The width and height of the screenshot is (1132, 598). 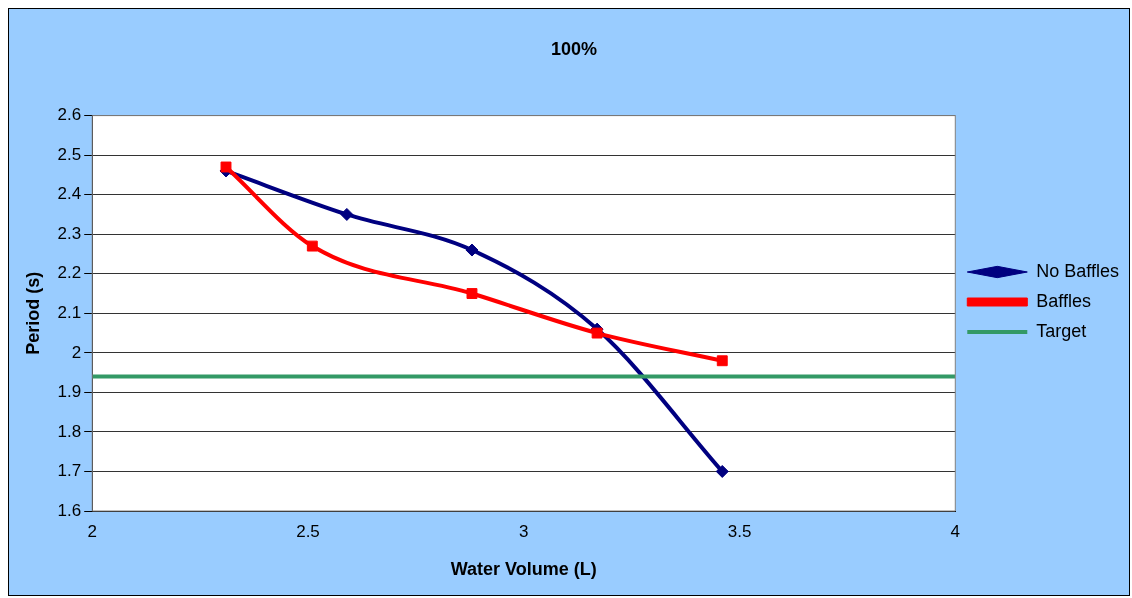 I want to click on y-tick-label: 2.1, so click(x=69, y=312).